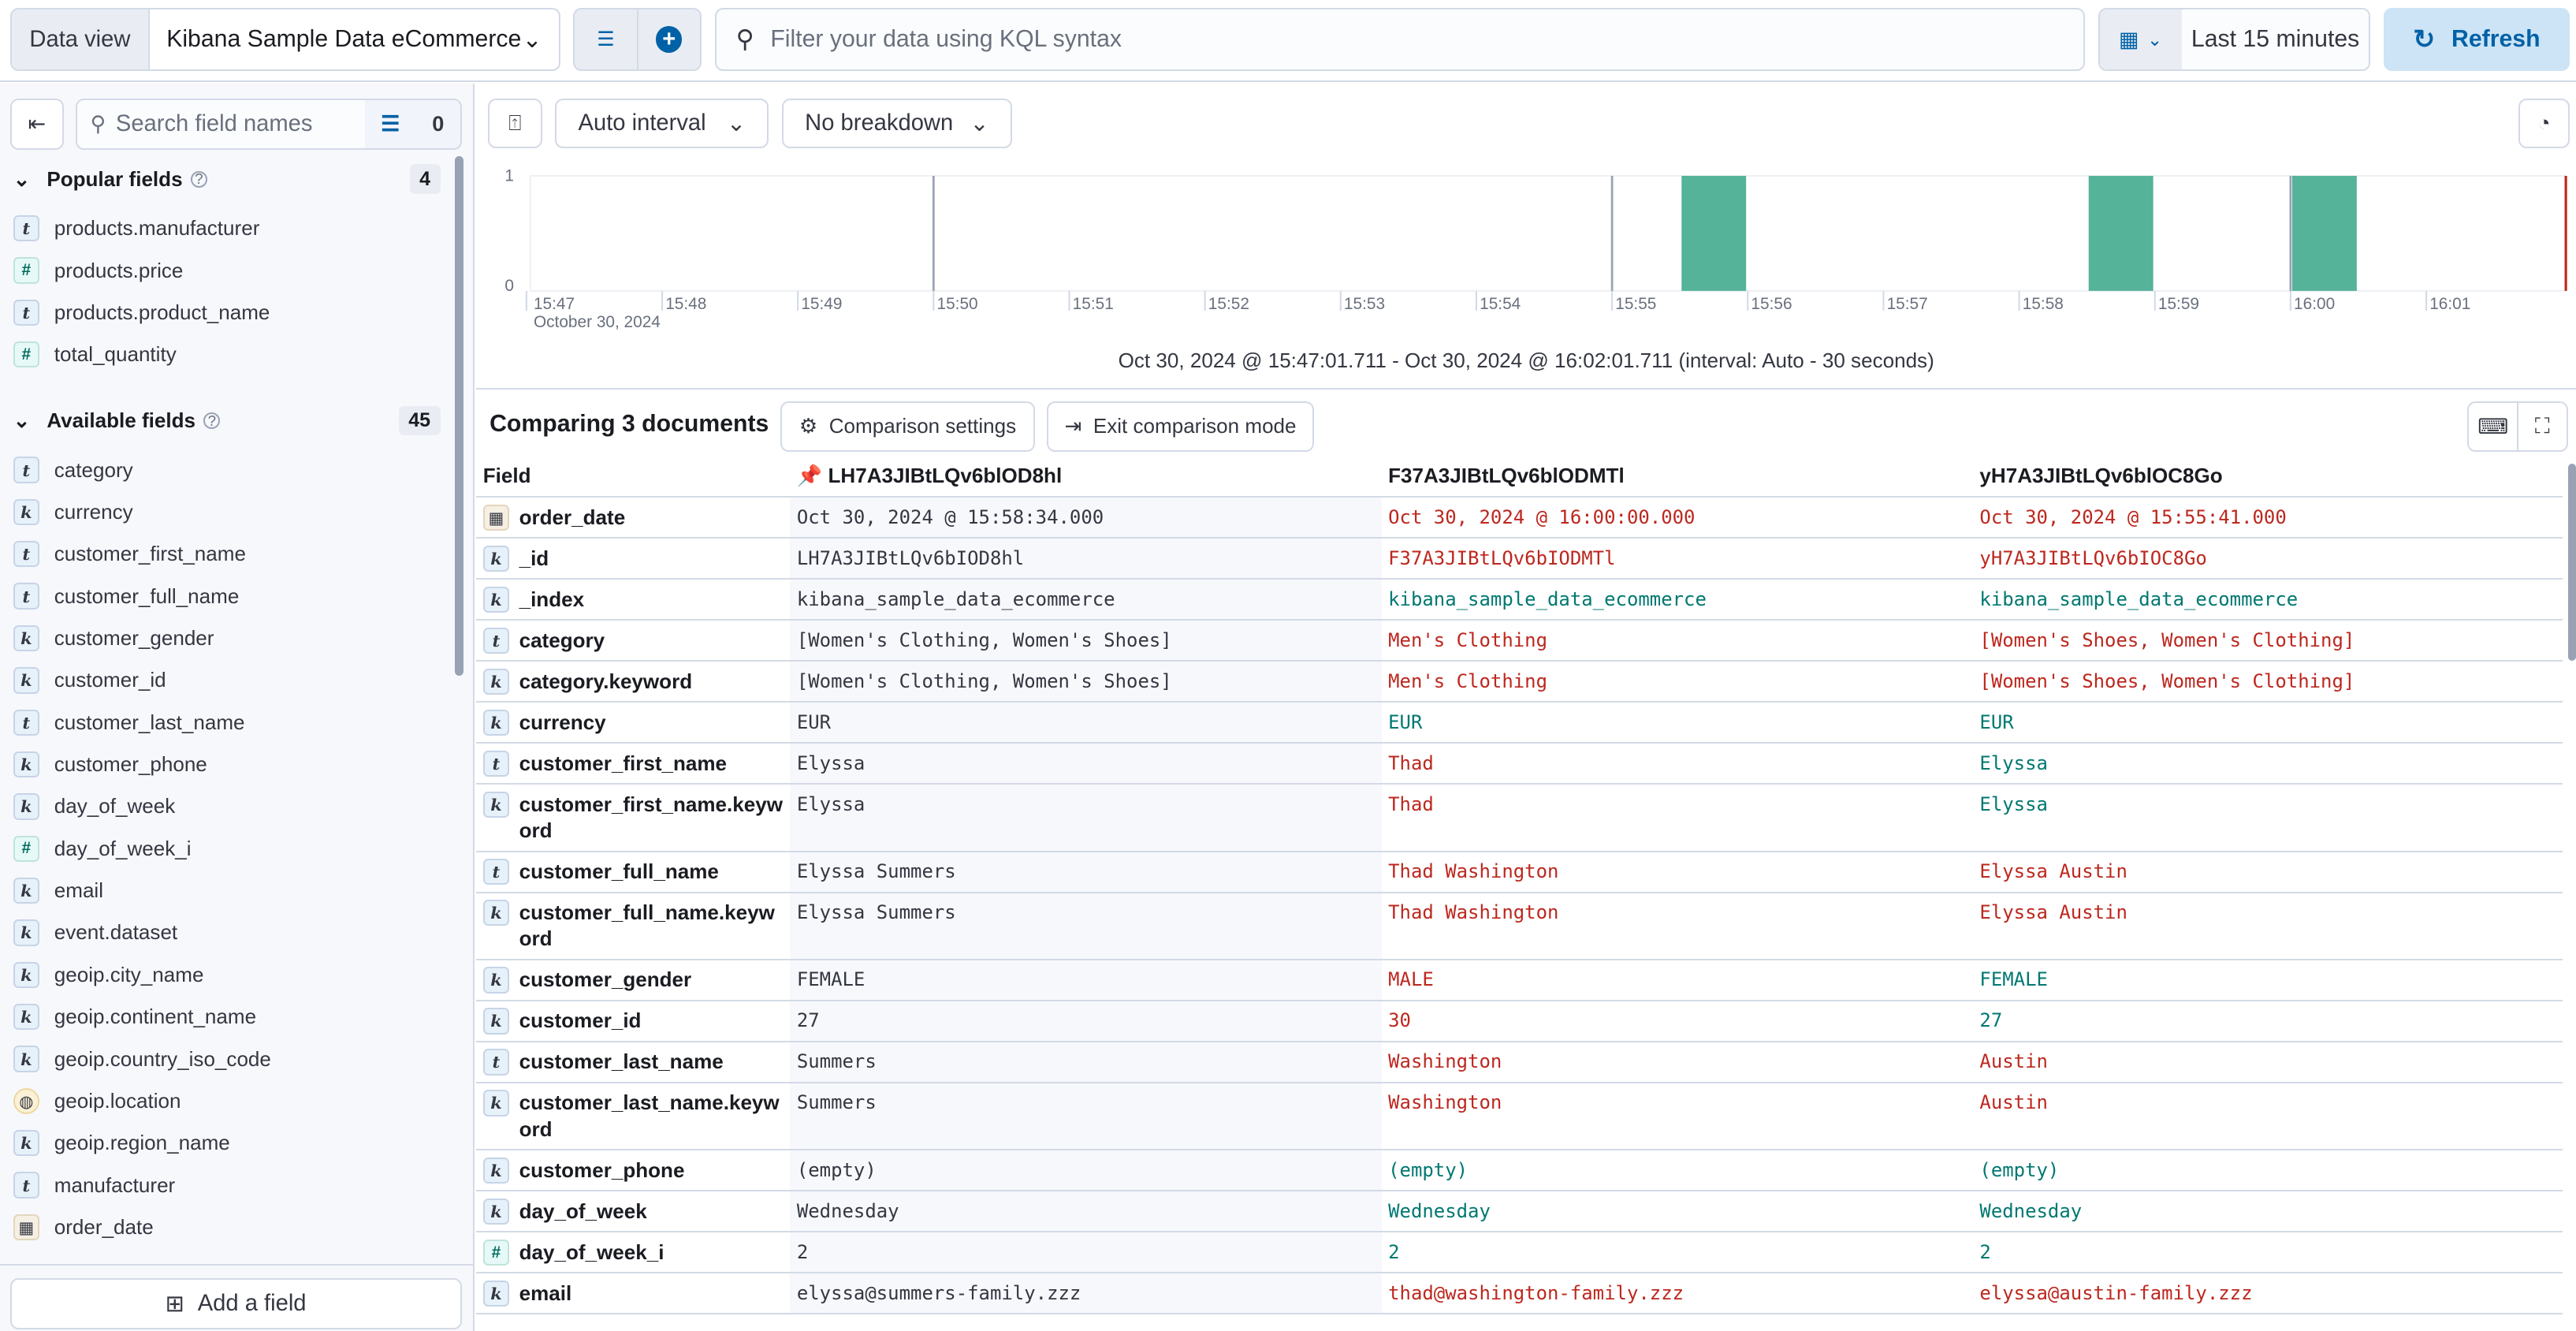 The image size is (2576, 1331). What do you see at coordinates (1394, 39) in the screenshot?
I see `query-input` at bounding box center [1394, 39].